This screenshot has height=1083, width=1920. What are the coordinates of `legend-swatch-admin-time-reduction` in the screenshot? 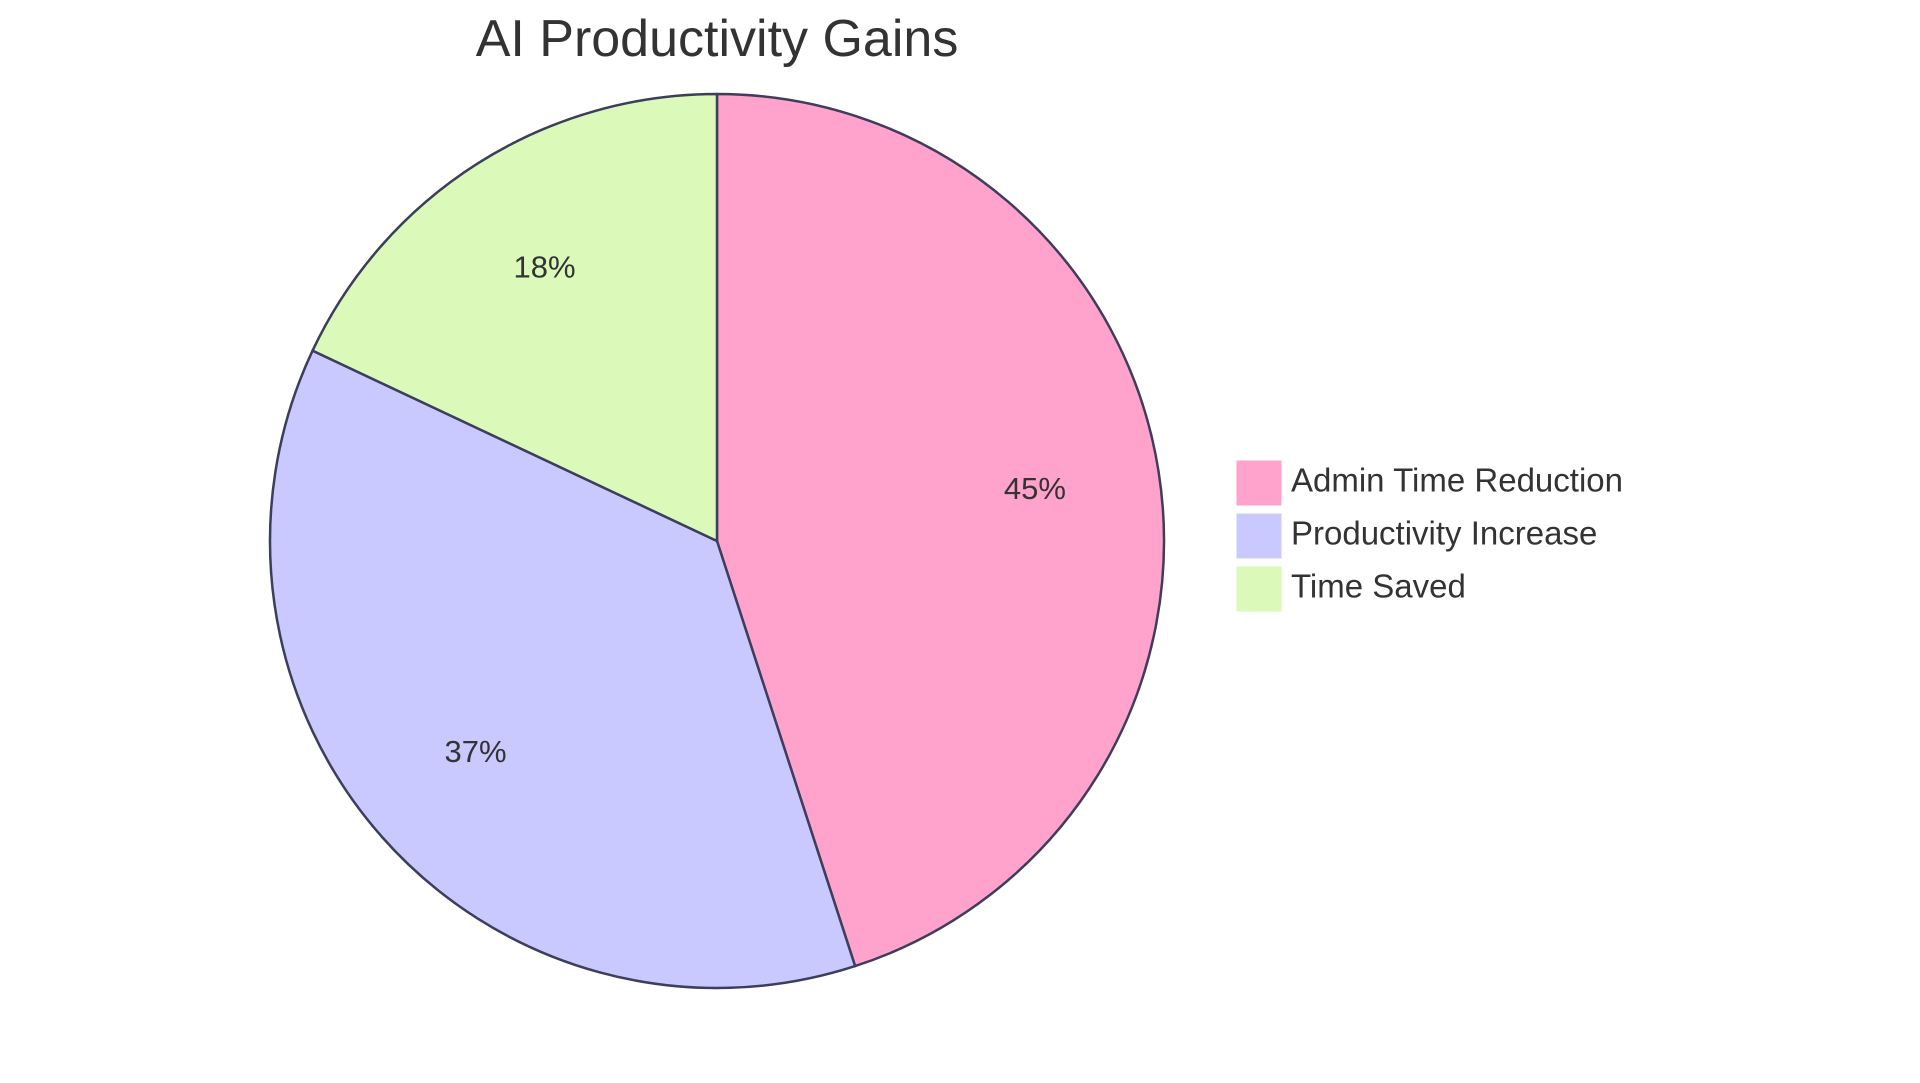 It's located at (1259, 483).